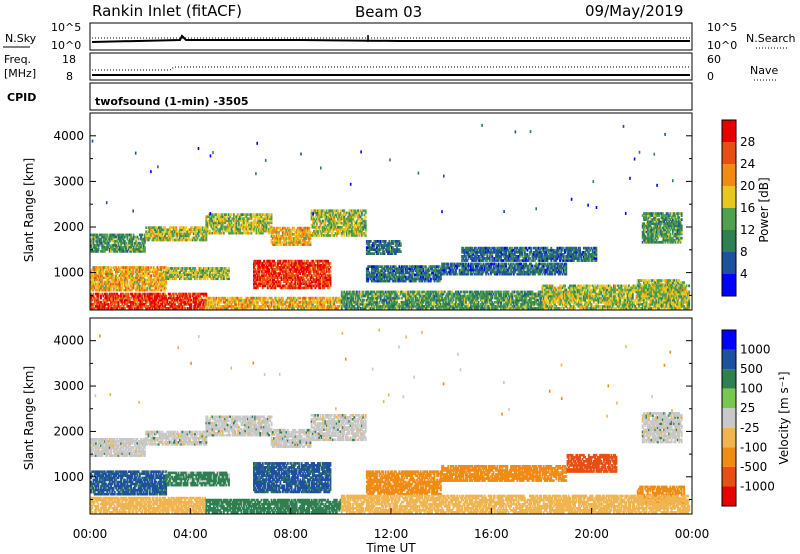 This screenshot has width=800, height=554. What do you see at coordinates (66, 27) in the screenshot?
I see `nsky-tick-top: 10^5` at bounding box center [66, 27].